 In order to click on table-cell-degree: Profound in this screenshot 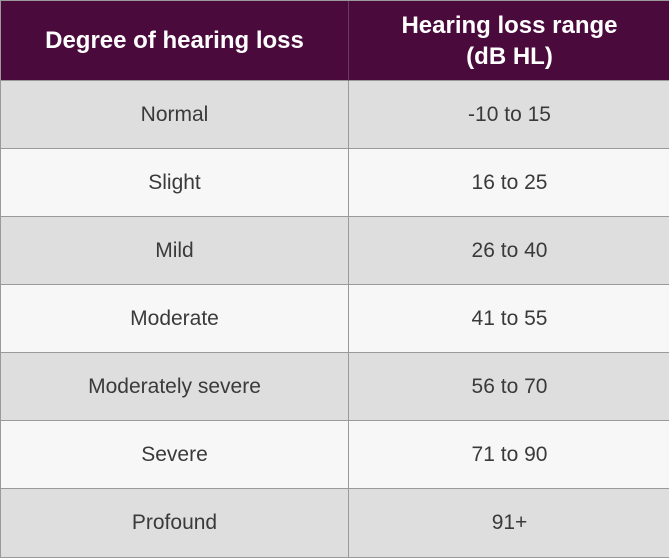, I will do `click(175, 523)`.